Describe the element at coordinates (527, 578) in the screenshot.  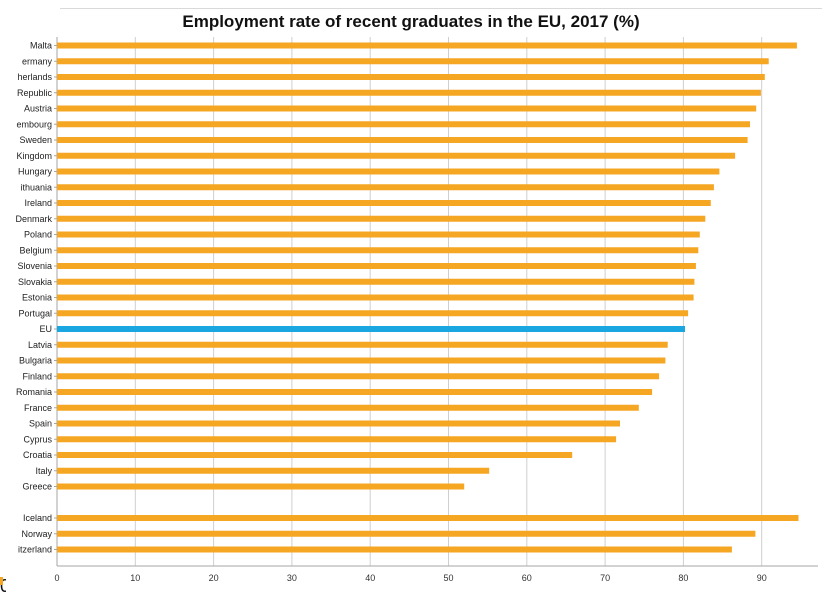
I see `x-tick-label: 60` at that location.